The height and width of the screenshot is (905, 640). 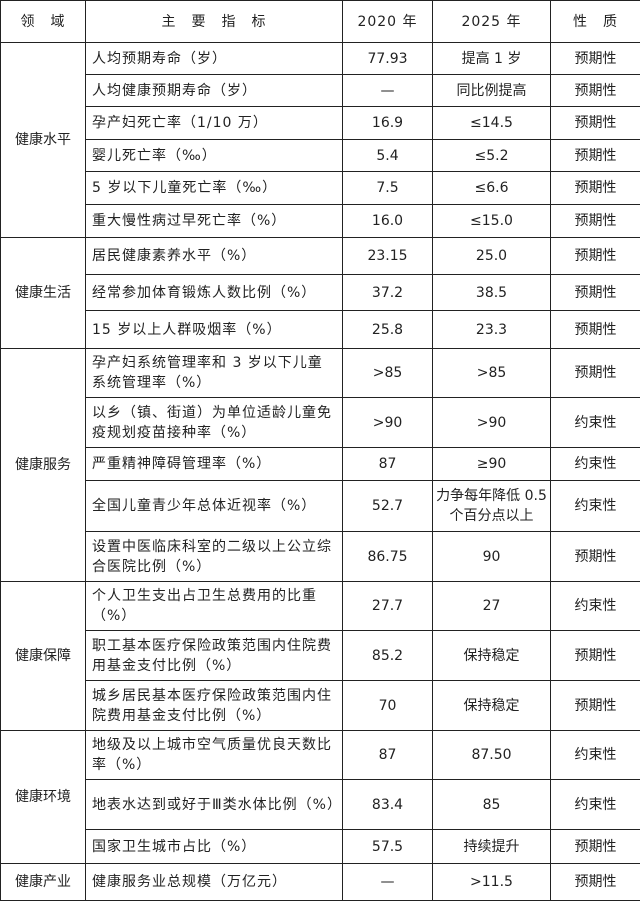 What do you see at coordinates (43, 465) in the screenshot?
I see `domain-cell: 健康服务` at bounding box center [43, 465].